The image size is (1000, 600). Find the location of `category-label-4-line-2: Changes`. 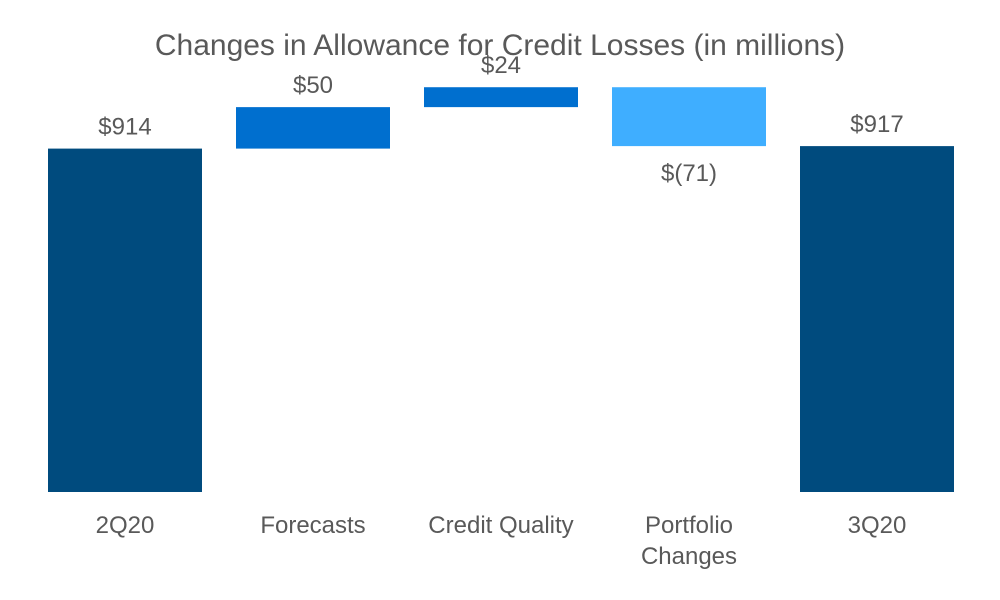

category-label-4-line-2: Changes is located at coordinates (689, 556).